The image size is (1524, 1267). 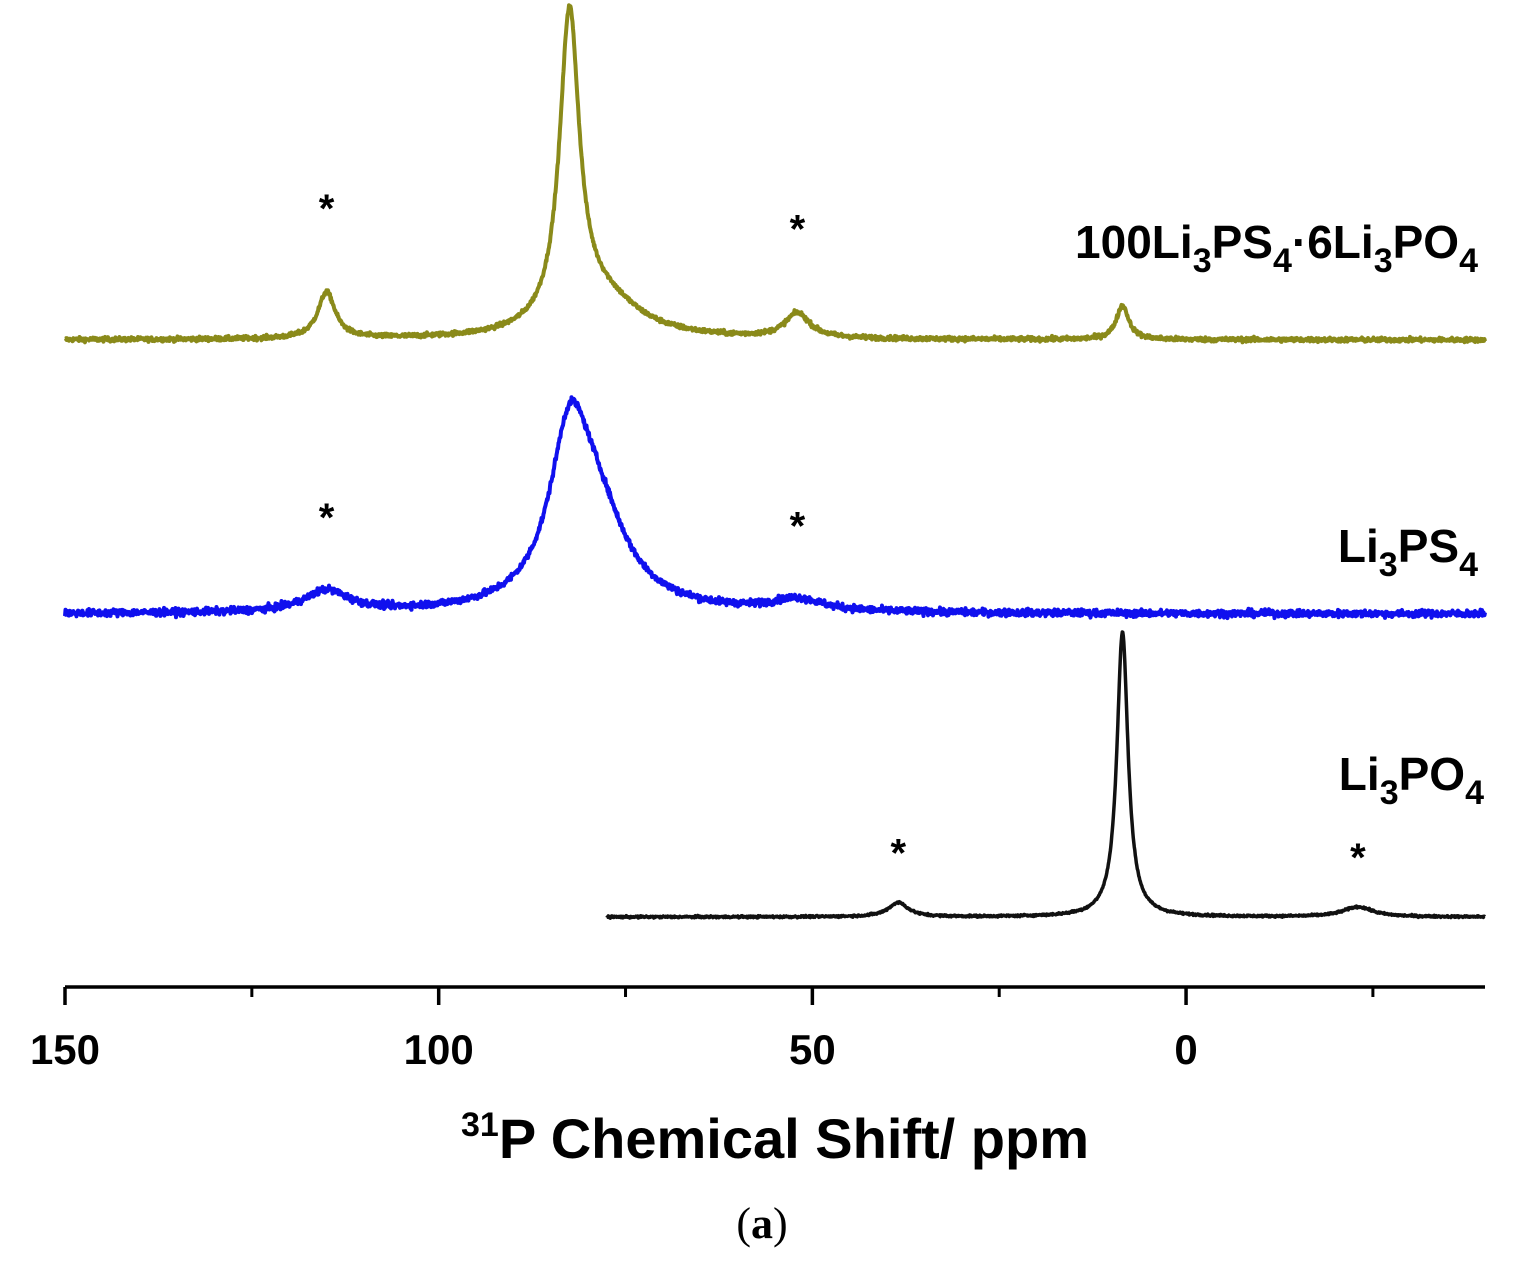 What do you see at coordinates (1134, 242) in the screenshot?
I see `label-text: 100Li` at bounding box center [1134, 242].